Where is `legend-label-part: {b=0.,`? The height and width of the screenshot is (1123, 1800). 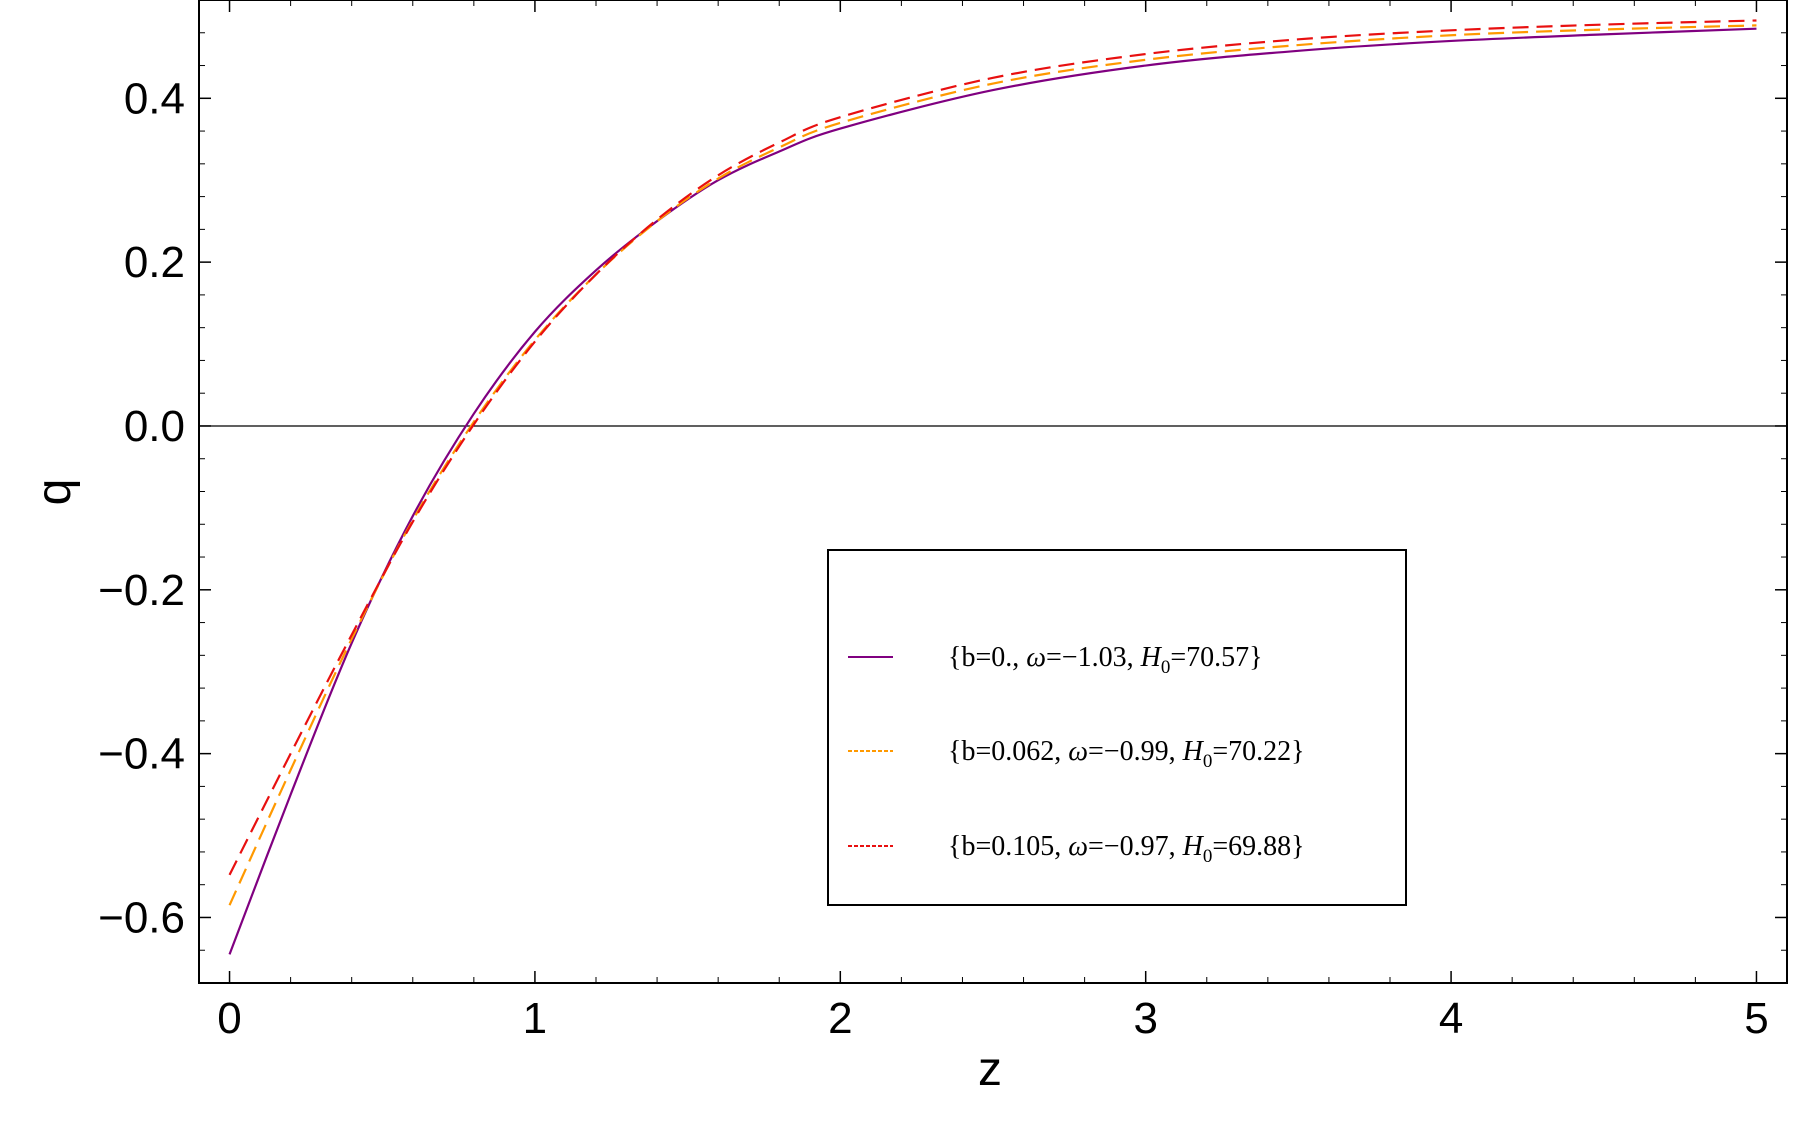
legend-label-part: {b=0., is located at coordinates (987, 657).